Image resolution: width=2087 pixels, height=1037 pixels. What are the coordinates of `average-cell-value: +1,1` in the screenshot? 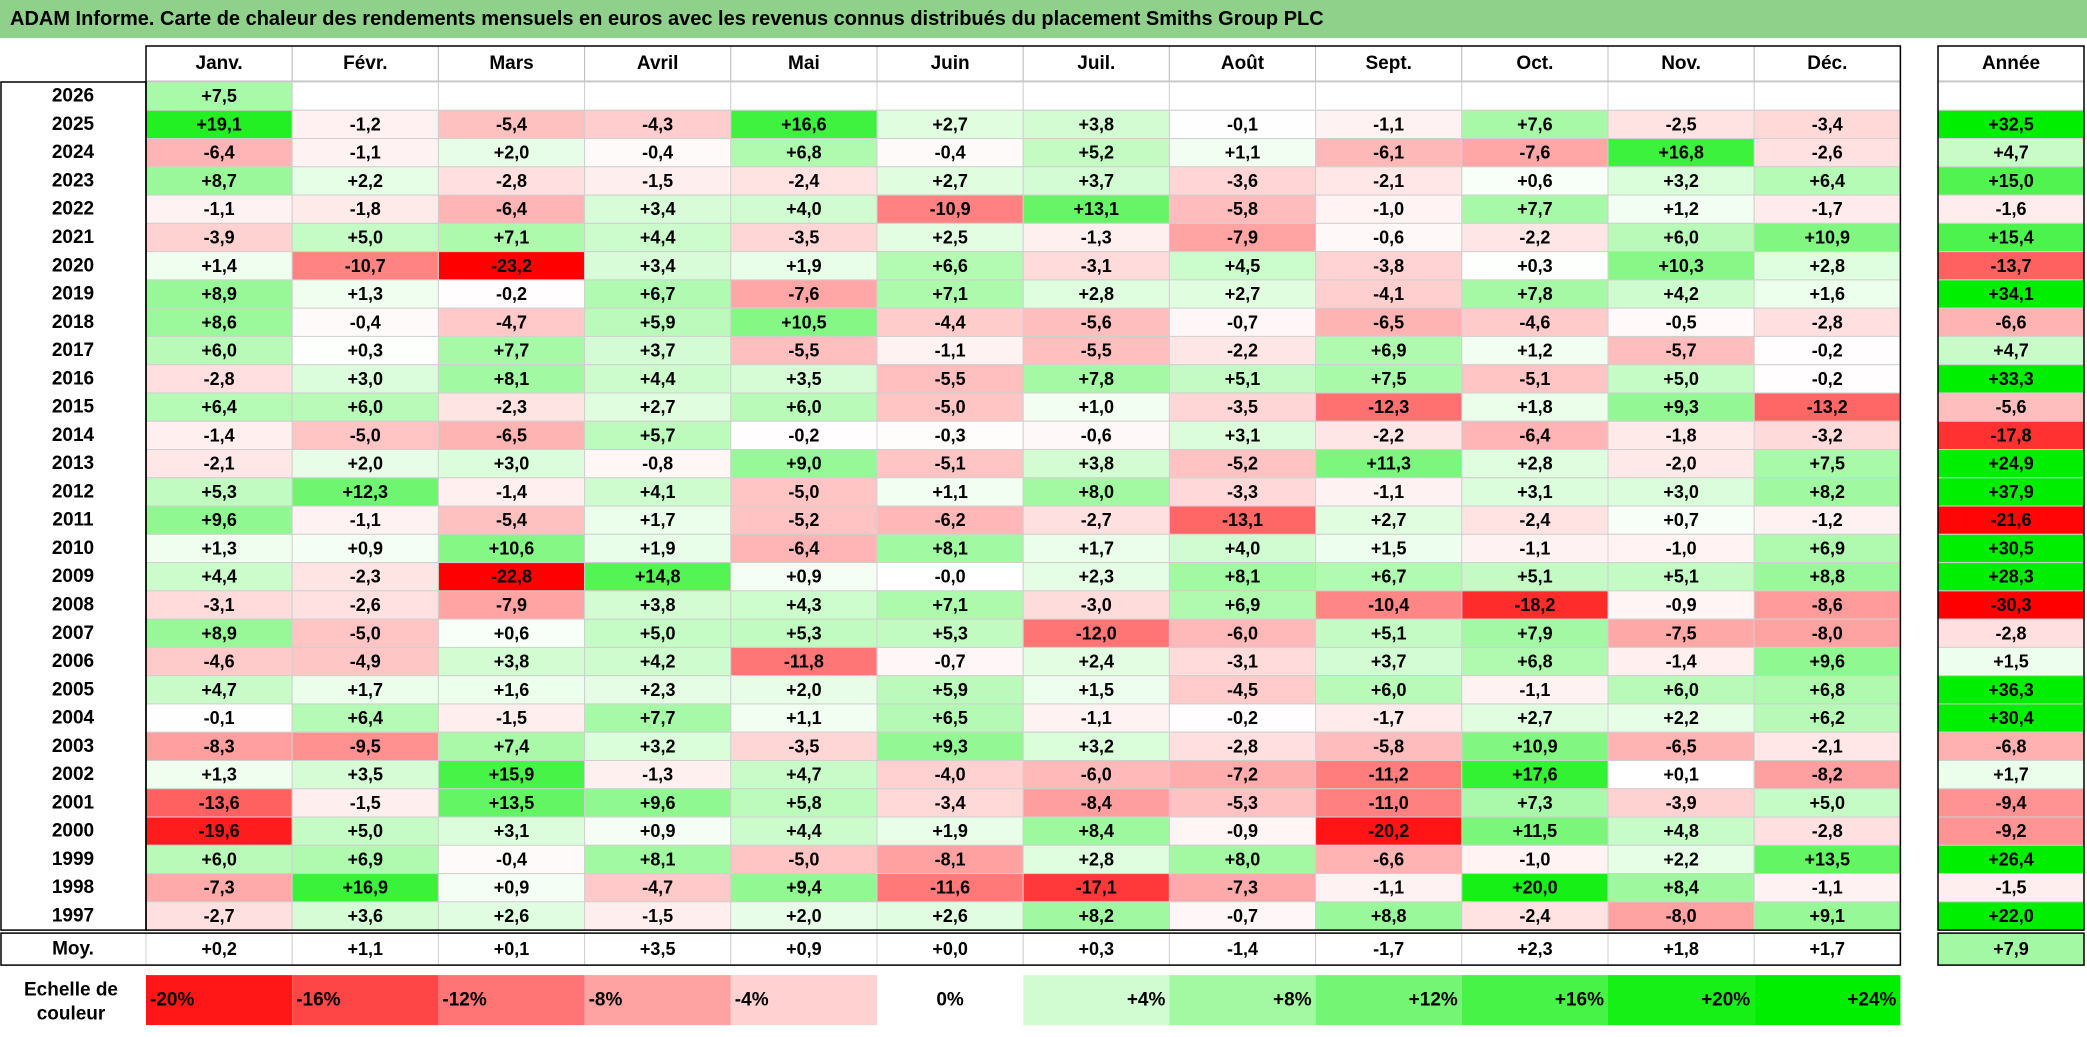 It's located at (366, 949).